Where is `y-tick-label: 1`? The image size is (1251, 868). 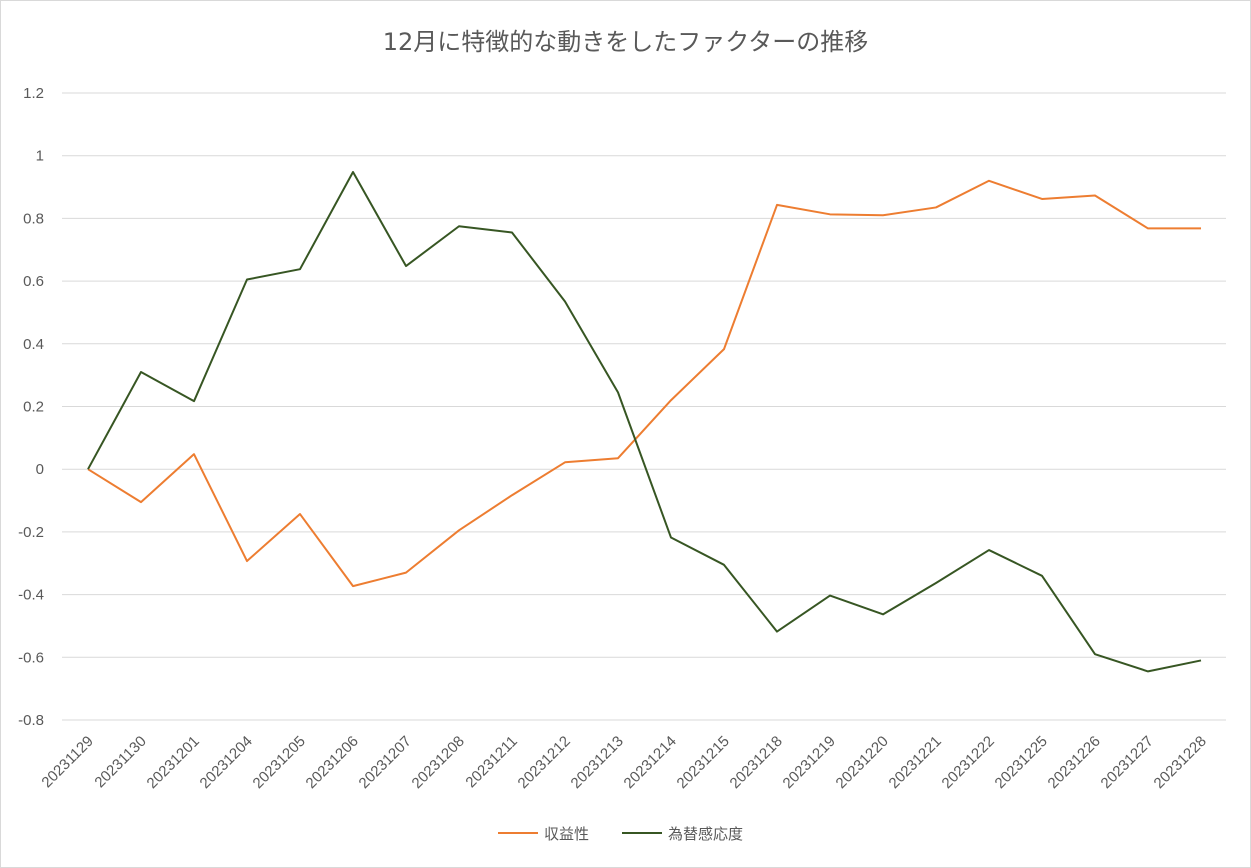
y-tick-label: 1 is located at coordinates (40, 156).